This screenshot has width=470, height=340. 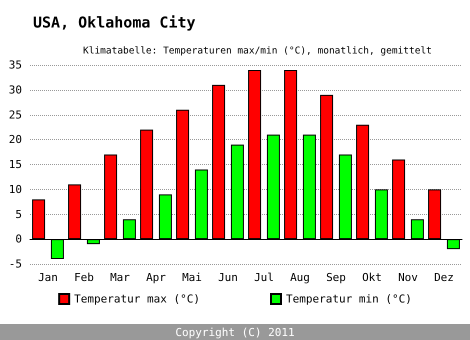 I want to click on x-tick-label: Sep, so click(x=336, y=277).